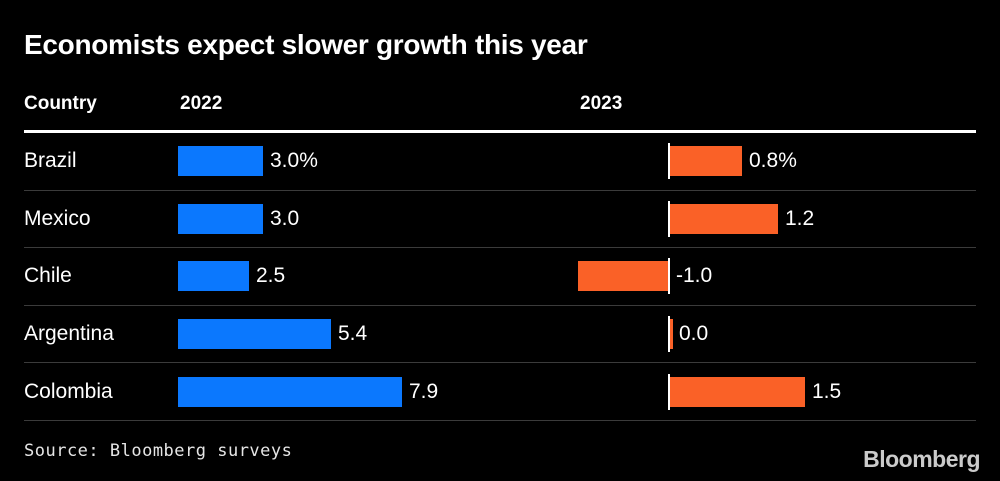  Describe the element at coordinates (69, 334) in the screenshot. I see `country-label: Argentina` at that location.